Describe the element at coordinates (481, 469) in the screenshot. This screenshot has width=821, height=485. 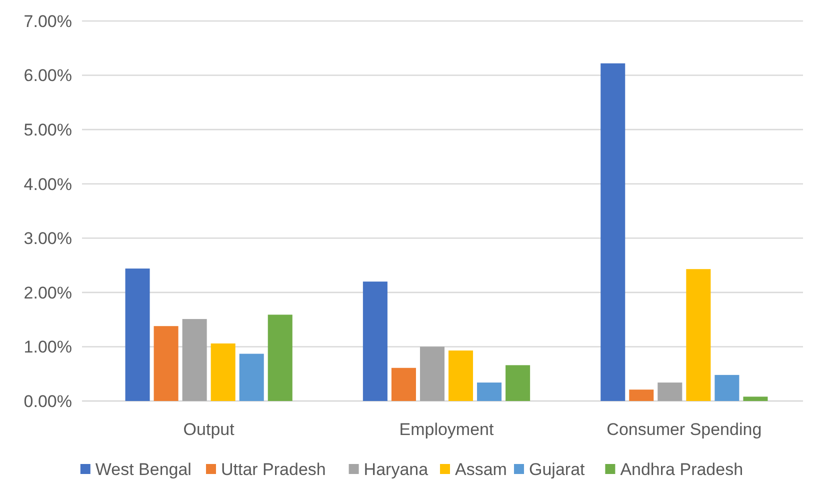
I see `legend-label: Assam` at that location.